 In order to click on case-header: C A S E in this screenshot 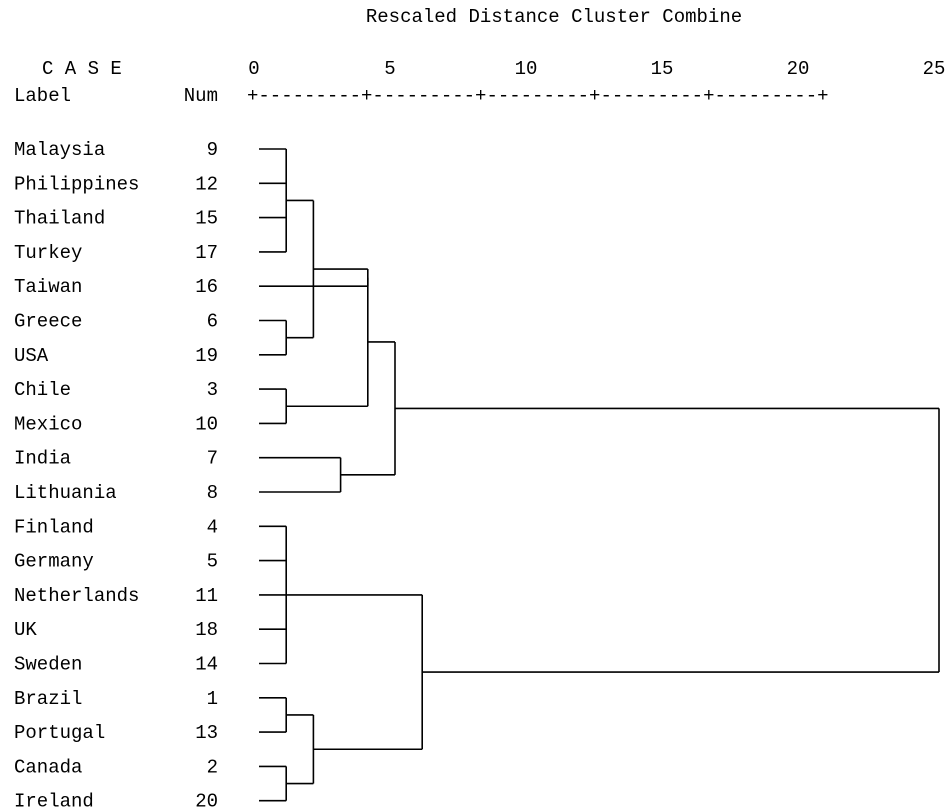, I will do `click(82, 69)`.